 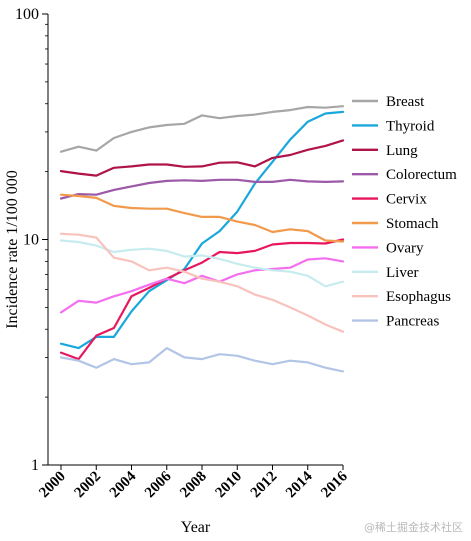 I want to click on legend-label-breast: Breast, so click(x=405, y=102).